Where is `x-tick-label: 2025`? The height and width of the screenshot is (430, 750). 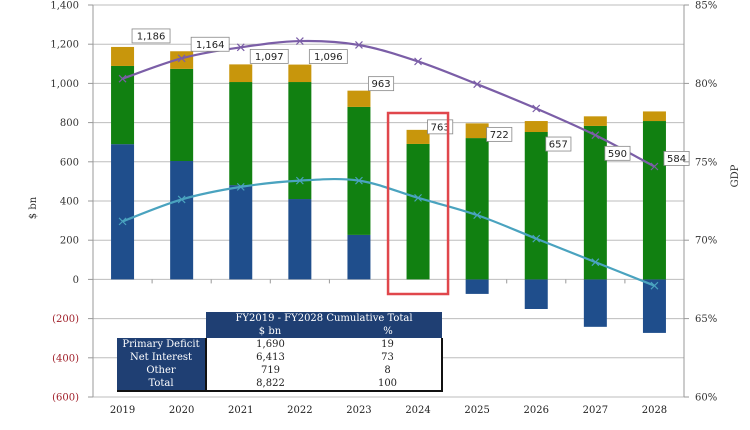 x-tick-label: 2025 is located at coordinates (476, 410).